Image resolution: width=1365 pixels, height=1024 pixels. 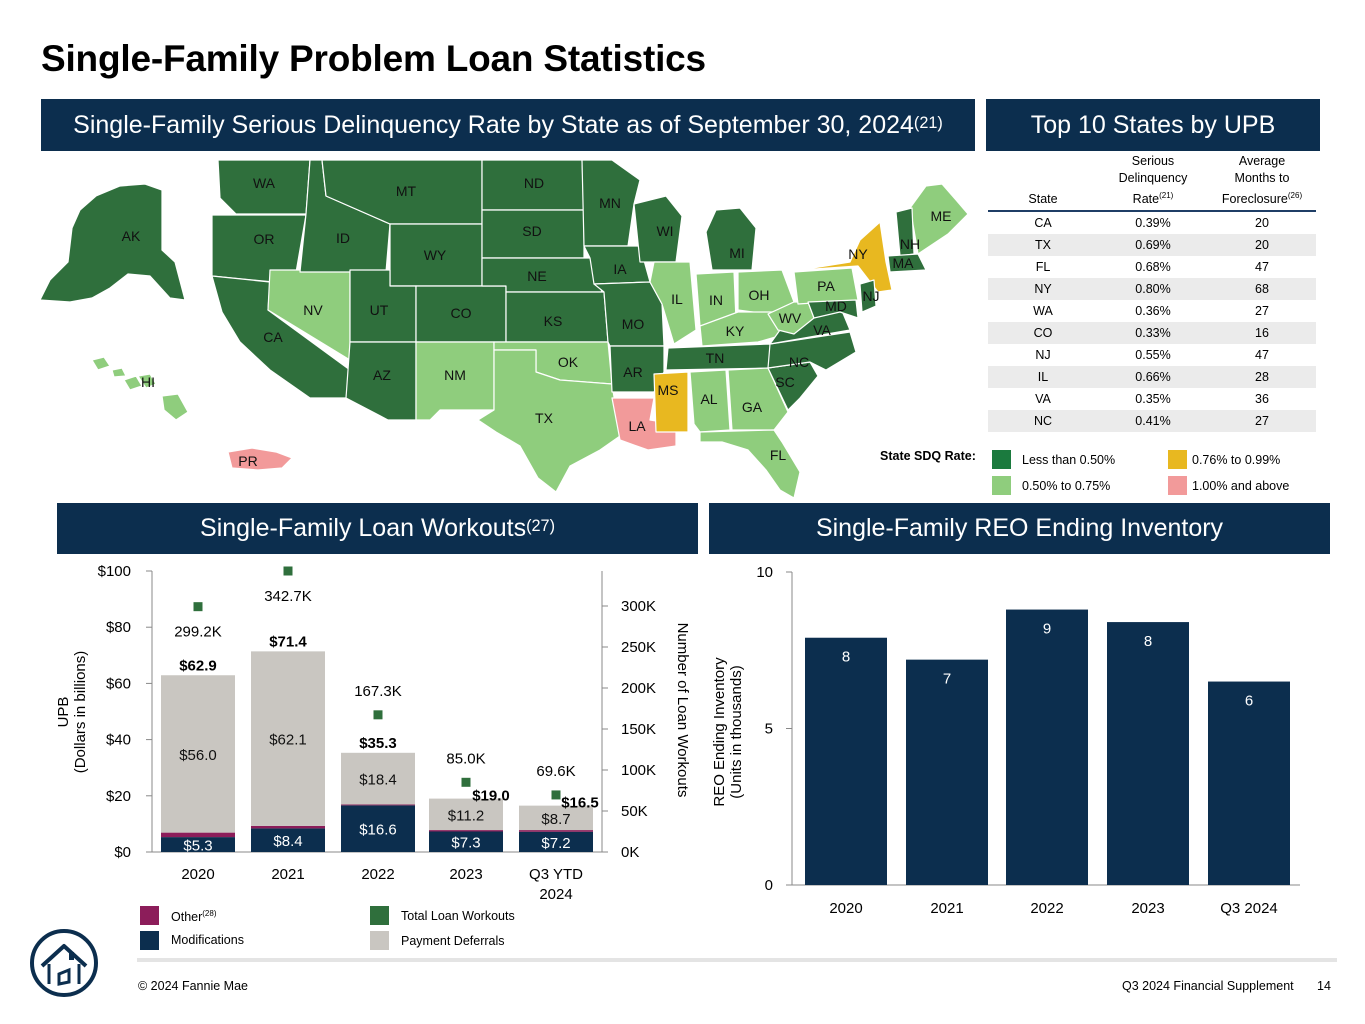 I want to click on state-label-mn: MN, so click(x=610, y=203).